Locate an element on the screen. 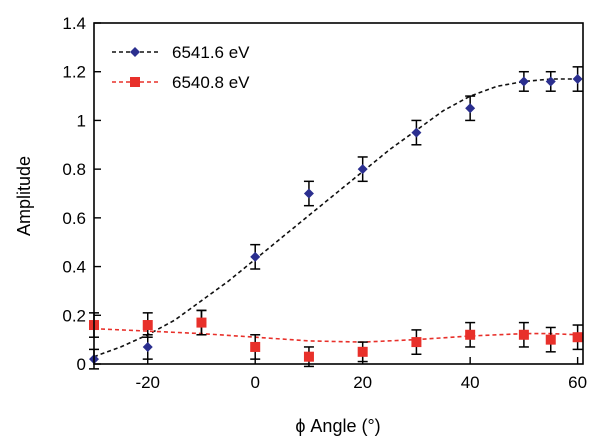  x-tick-label: 0 is located at coordinates (254, 382).